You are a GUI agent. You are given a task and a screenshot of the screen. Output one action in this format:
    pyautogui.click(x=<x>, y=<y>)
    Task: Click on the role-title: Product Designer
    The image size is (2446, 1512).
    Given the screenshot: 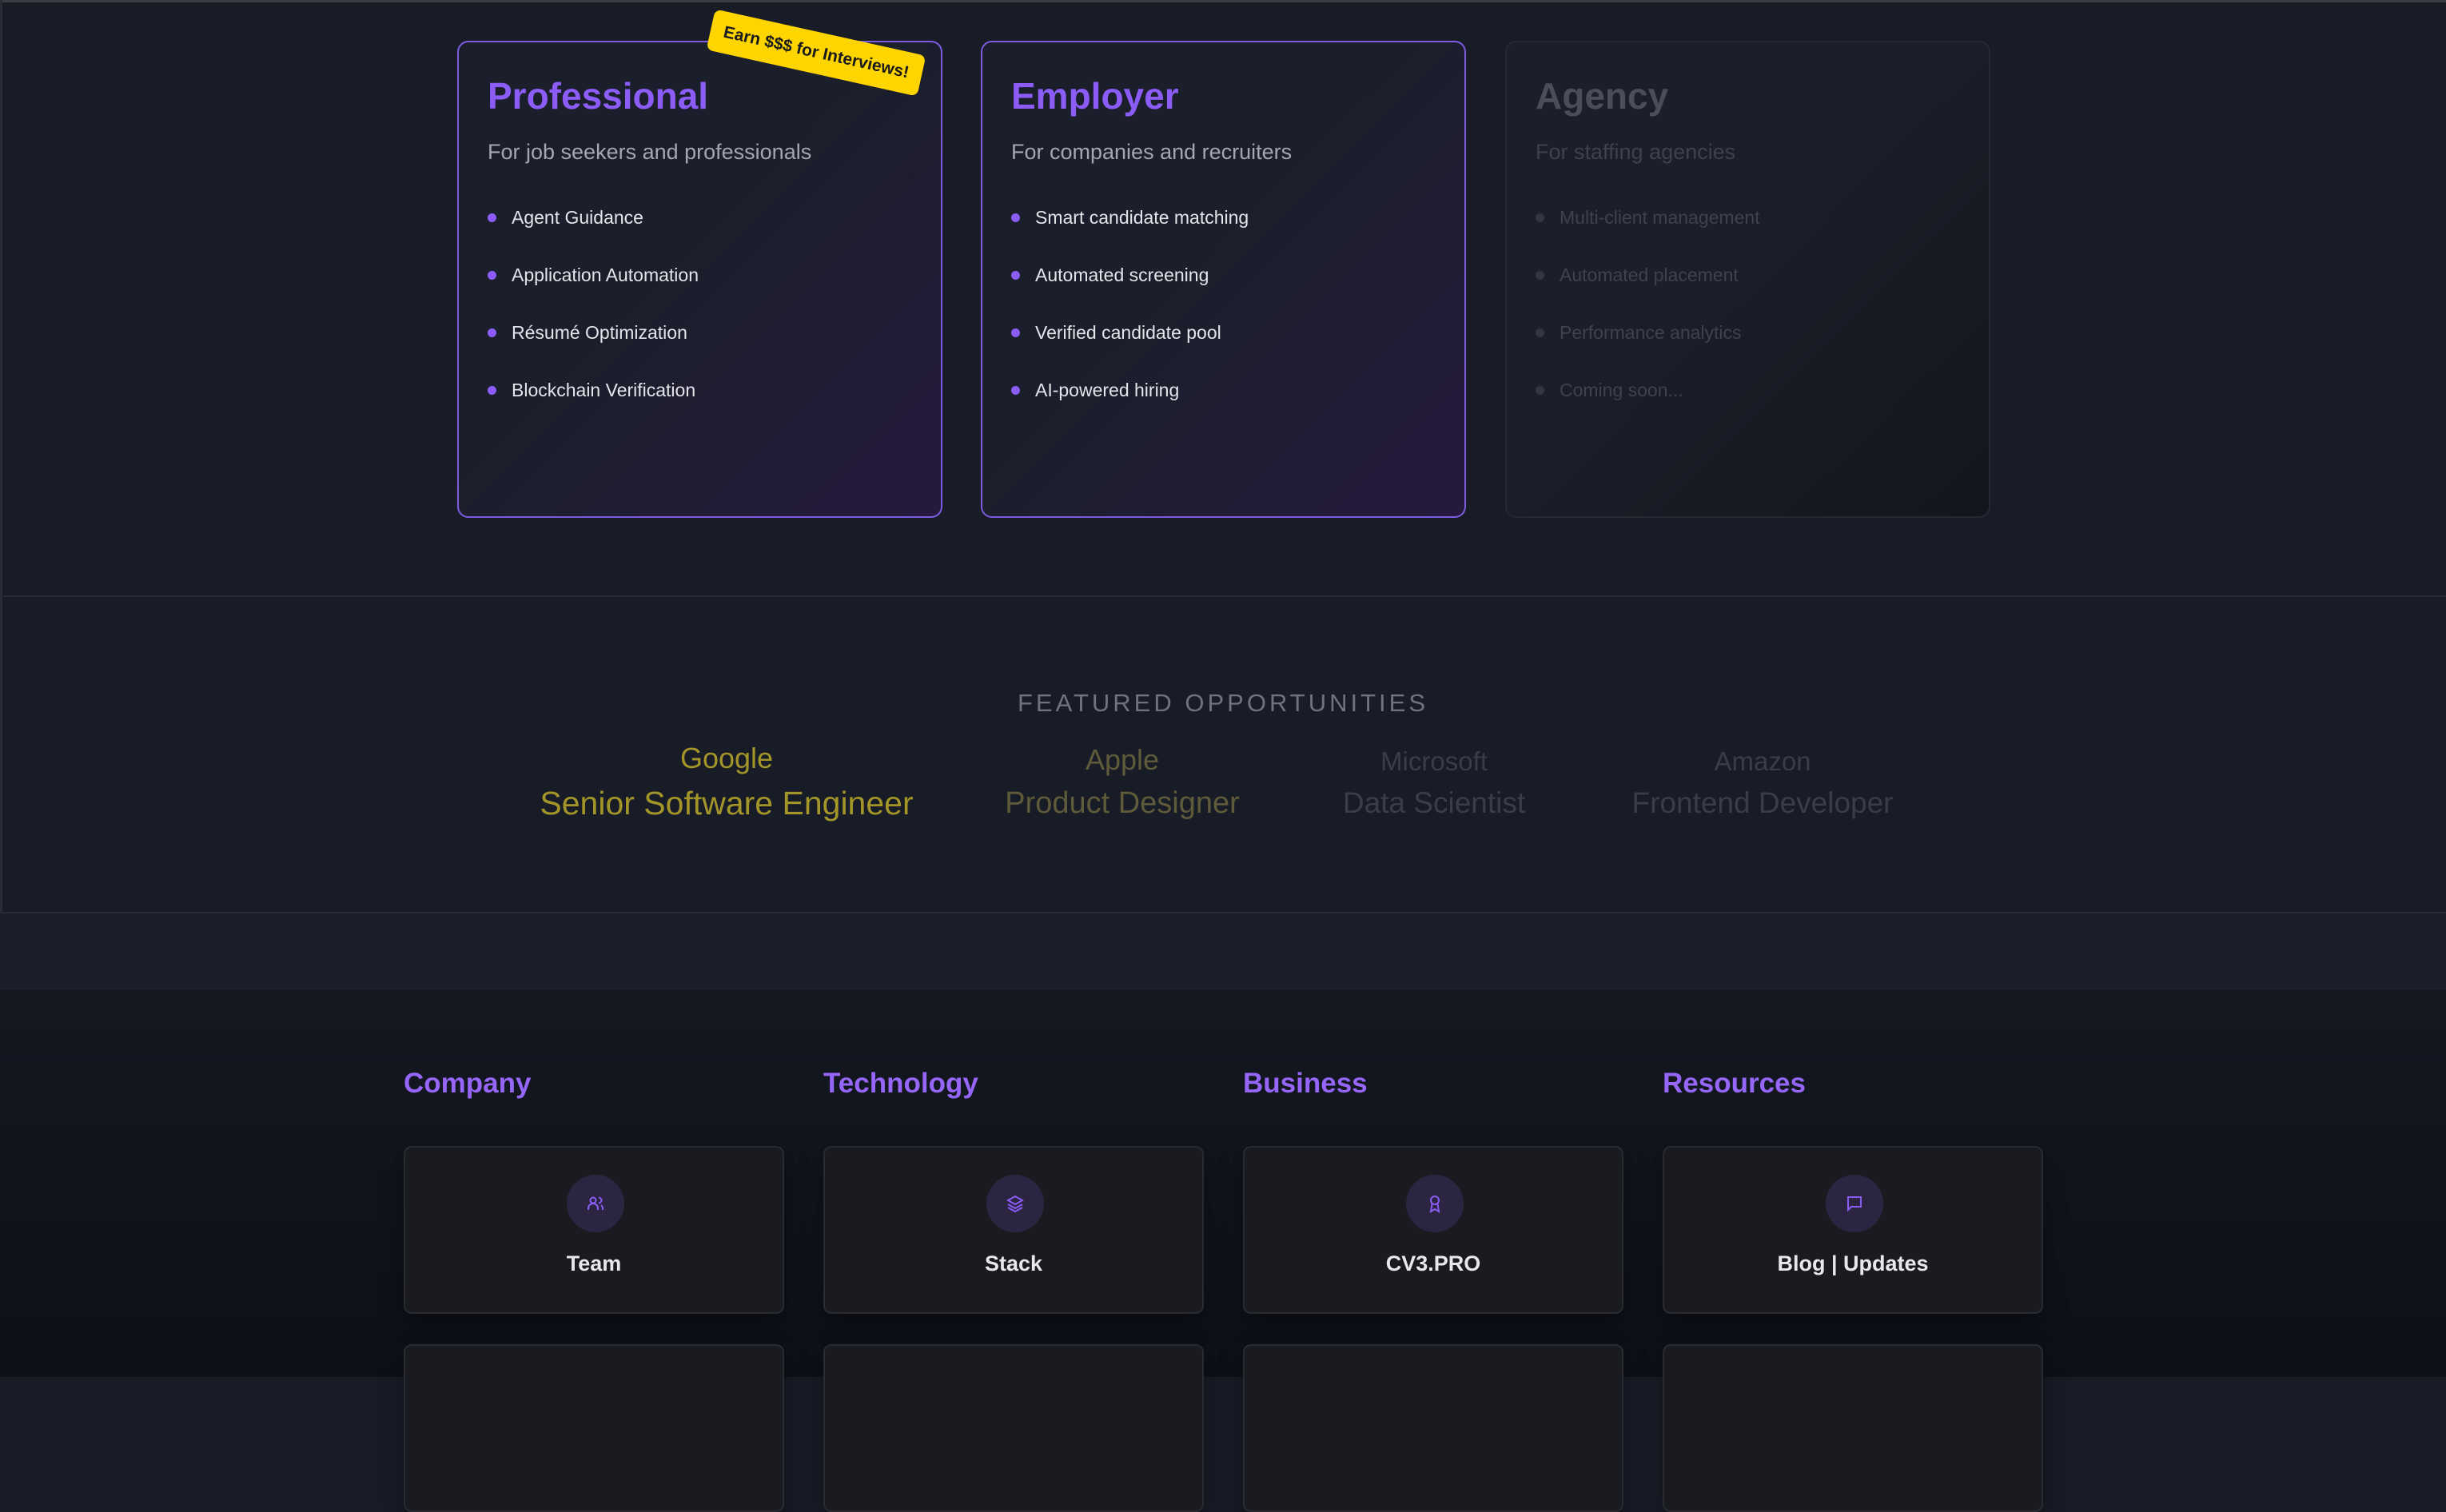 What is the action you would take?
    pyautogui.click(x=1122, y=803)
    